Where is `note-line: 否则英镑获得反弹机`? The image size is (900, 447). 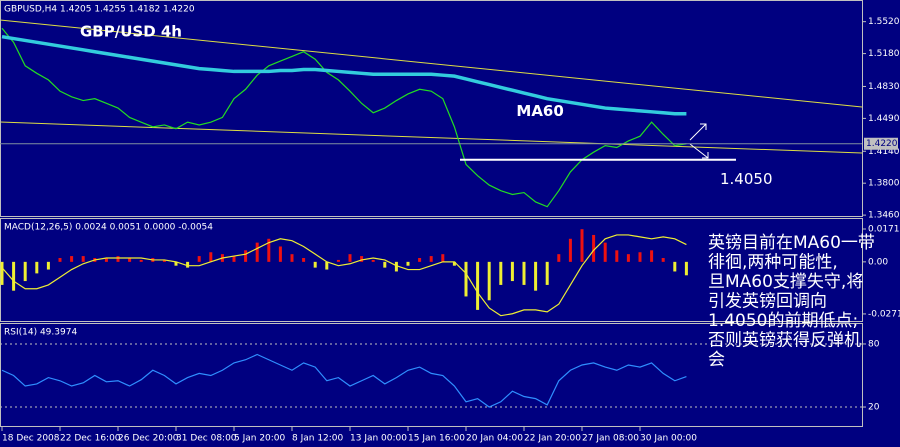
note-line: 否则英镑获得反弹机 is located at coordinates (784, 341).